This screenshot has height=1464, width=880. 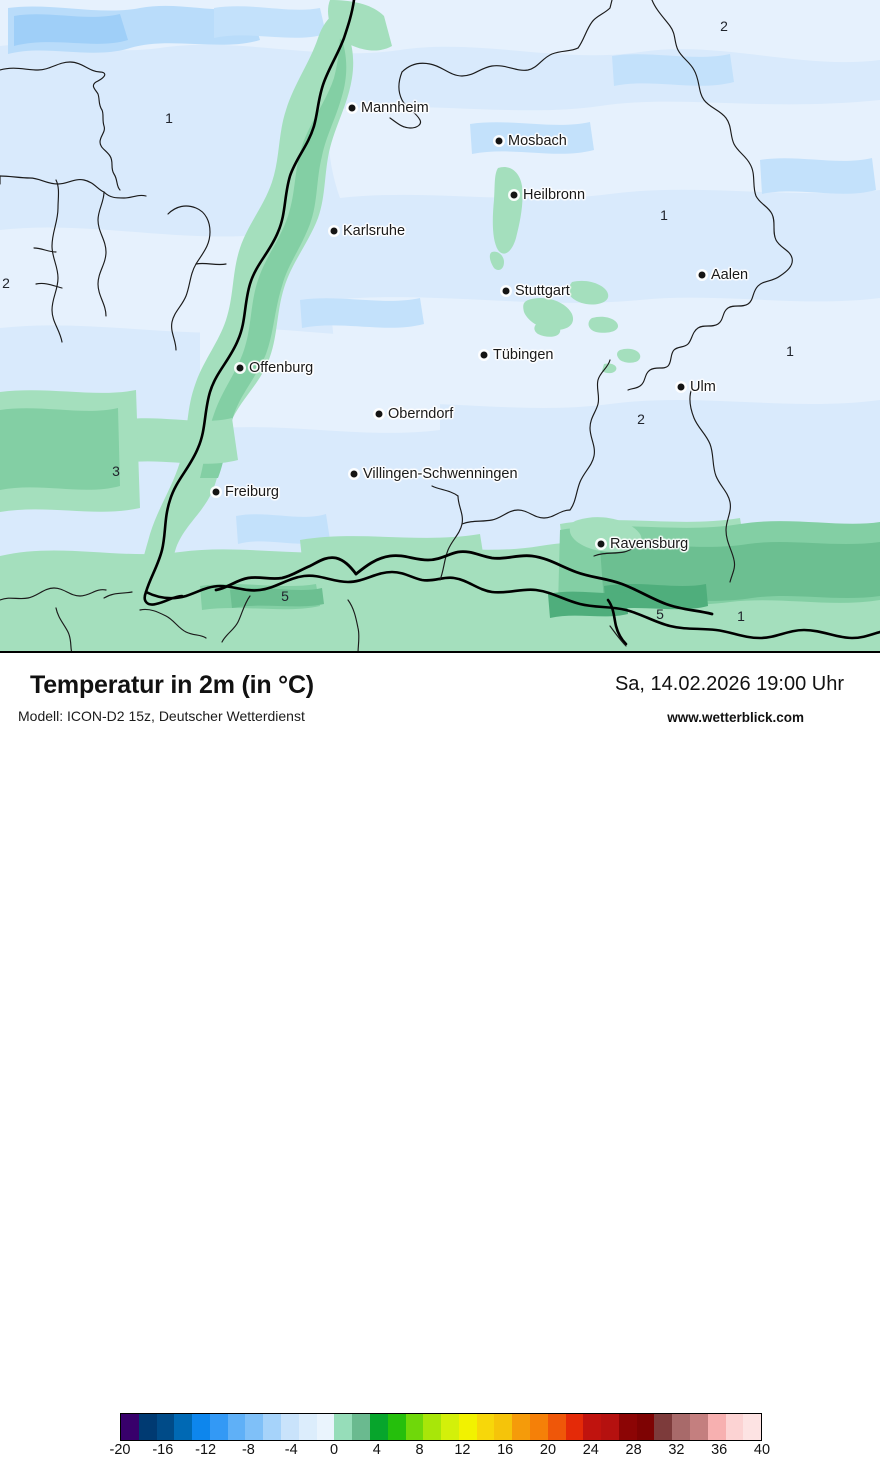 What do you see at coordinates (163, 1450) in the screenshot?
I see `colorbar-tick-label: -16` at bounding box center [163, 1450].